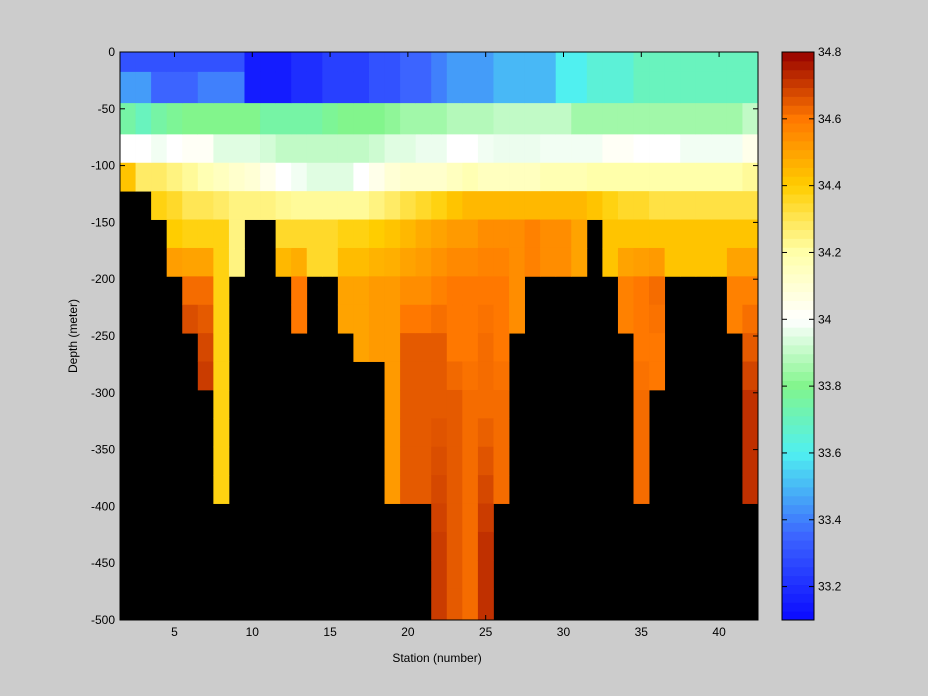 The height and width of the screenshot is (696, 928). Describe the element at coordinates (103, 563) in the screenshot. I see `y-tick-label: -450` at that location.